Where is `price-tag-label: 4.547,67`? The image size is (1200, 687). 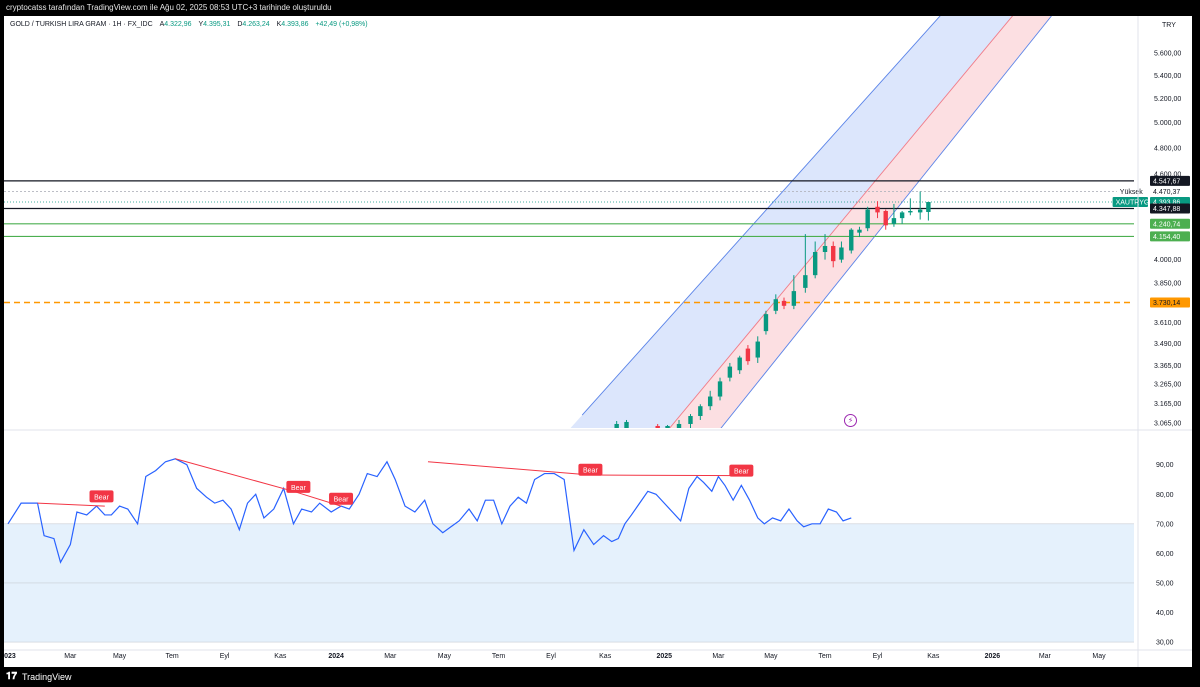 price-tag-label: 4.547,67 is located at coordinates (1166, 181).